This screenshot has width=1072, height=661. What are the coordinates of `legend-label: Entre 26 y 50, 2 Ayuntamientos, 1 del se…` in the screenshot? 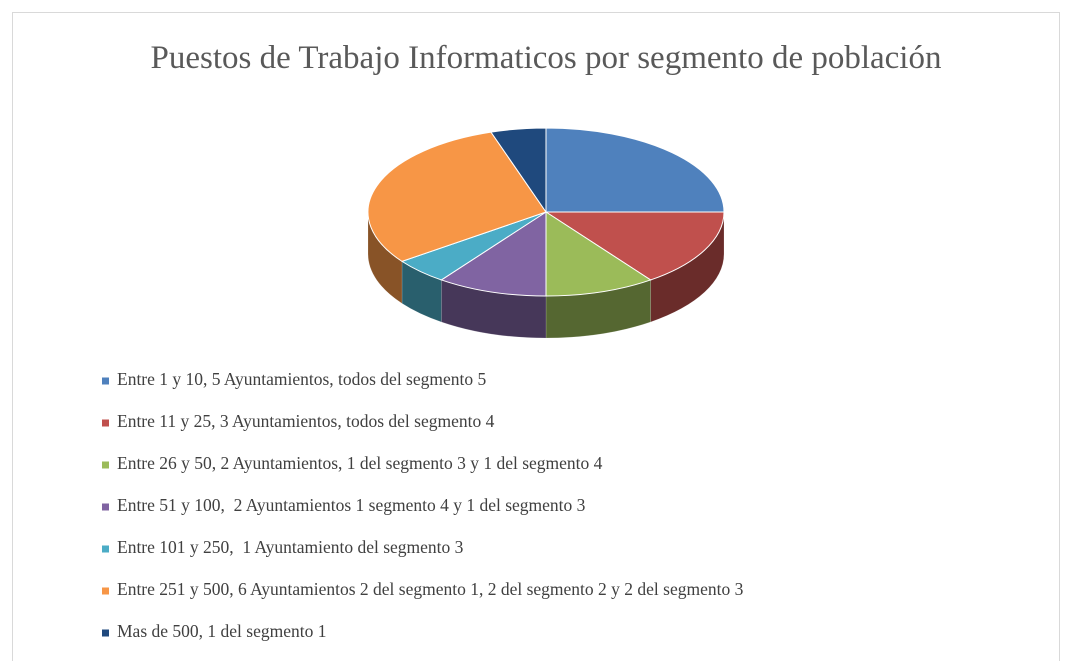 It's located at (360, 463).